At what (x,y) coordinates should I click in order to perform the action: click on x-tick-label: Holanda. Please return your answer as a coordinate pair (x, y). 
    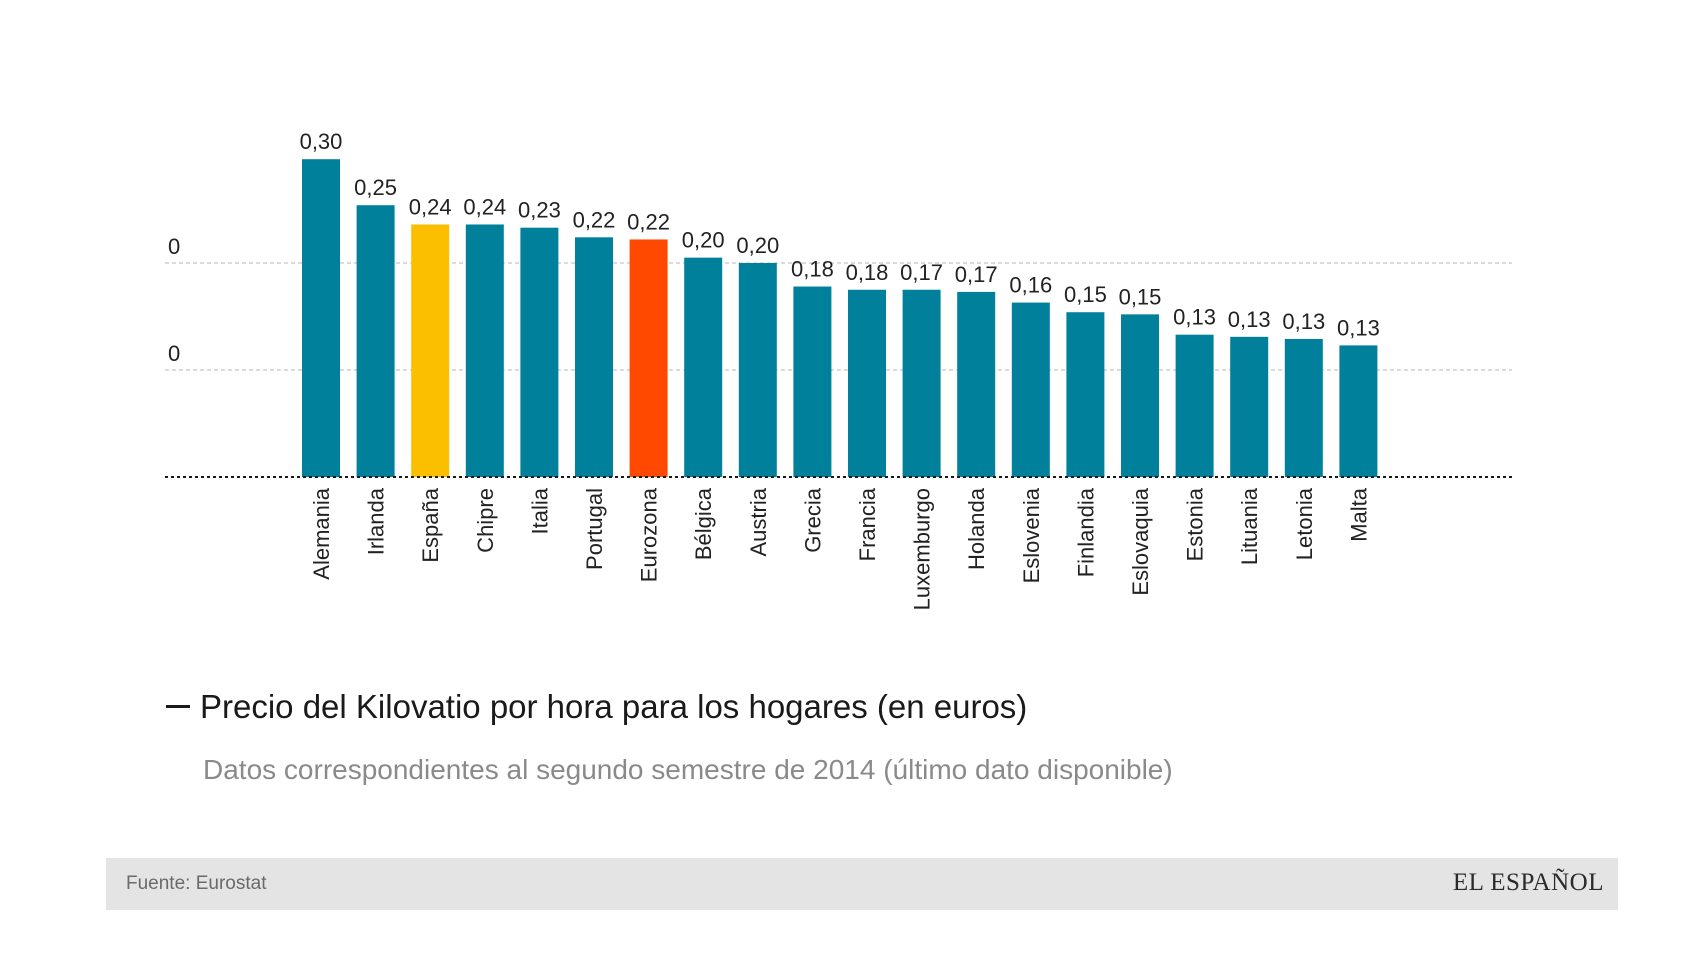
    Looking at the image, I should click on (976, 528).